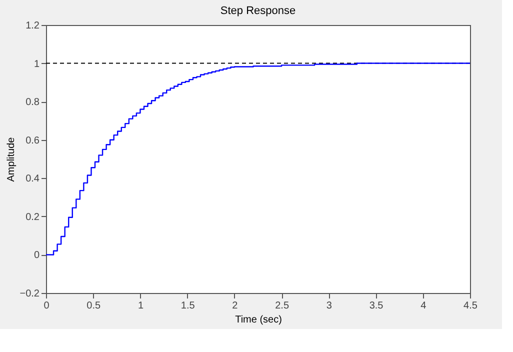 The height and width of the screenshot is (352, 513). What do you see at coordinates (33, 179) in the screenshot?
I see `y-tick-label: 0.4` at bounding box center [33, 179].